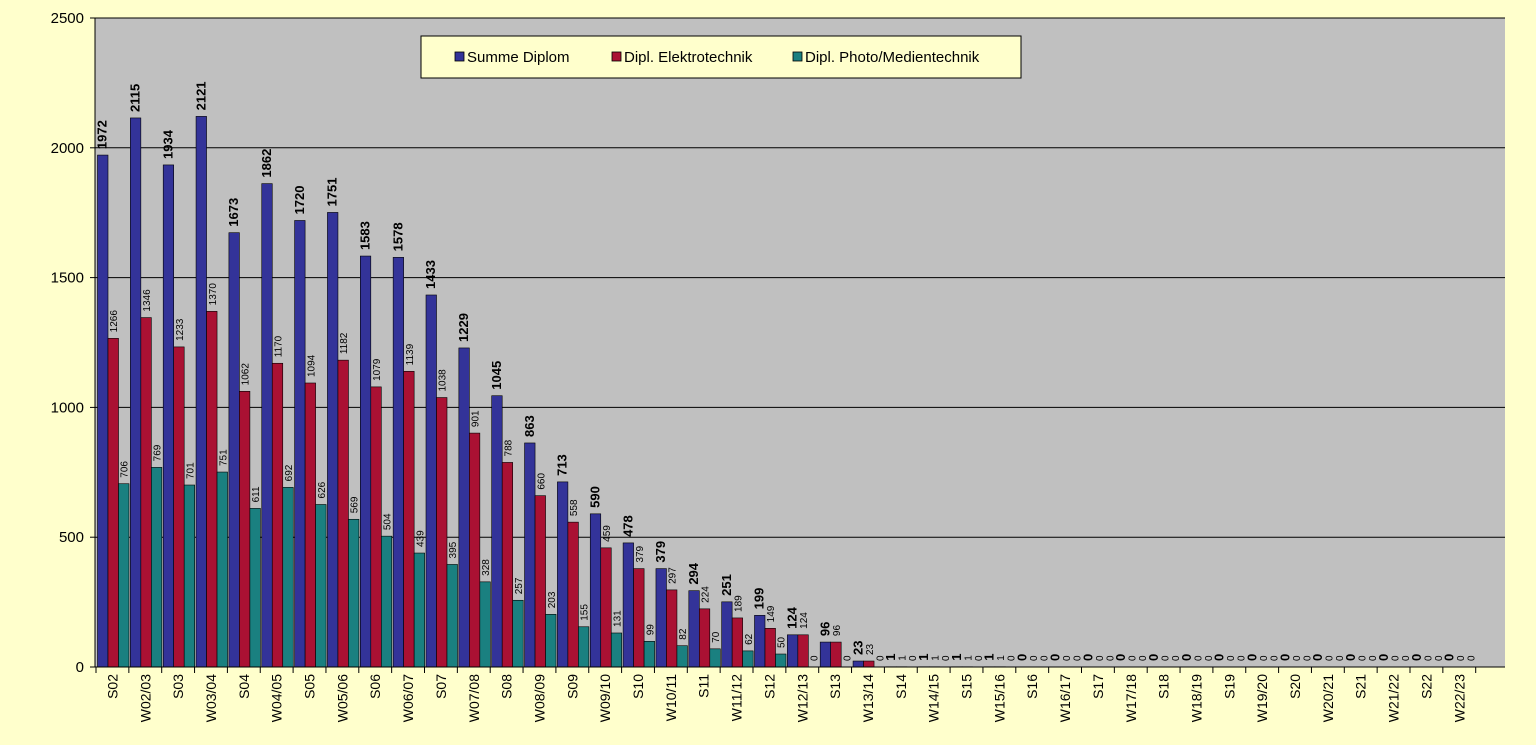  Describe the element at coordinates (638, 686) in the screenshot. I see `x-tick-label: S10` at that location.